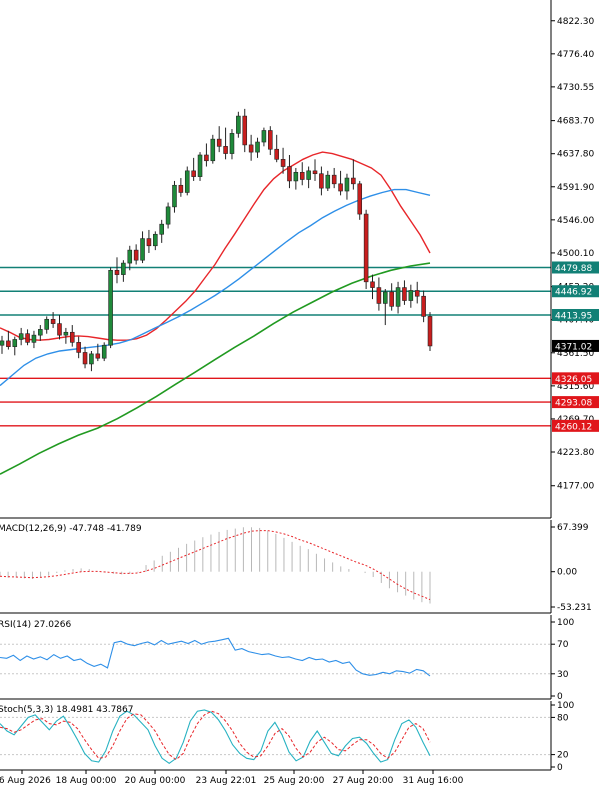 The height and width of the screenshot is (788, 600). What do you see at coordinates (563, 645) in the screenshot?
I see `rsi-tick-label: 70` at bounding box center [563, 645].